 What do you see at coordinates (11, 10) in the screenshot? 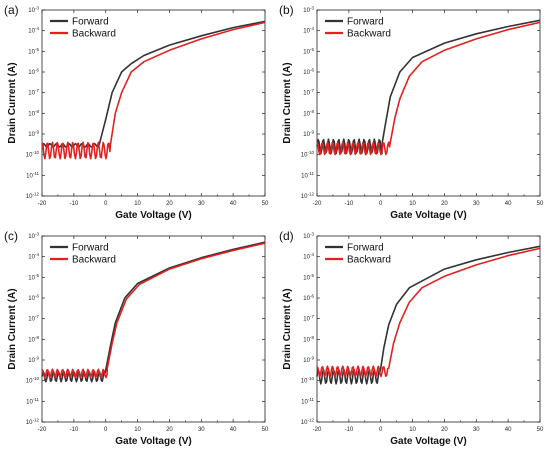
I see `panel-label: (a)` at bounding box center [11, 10].